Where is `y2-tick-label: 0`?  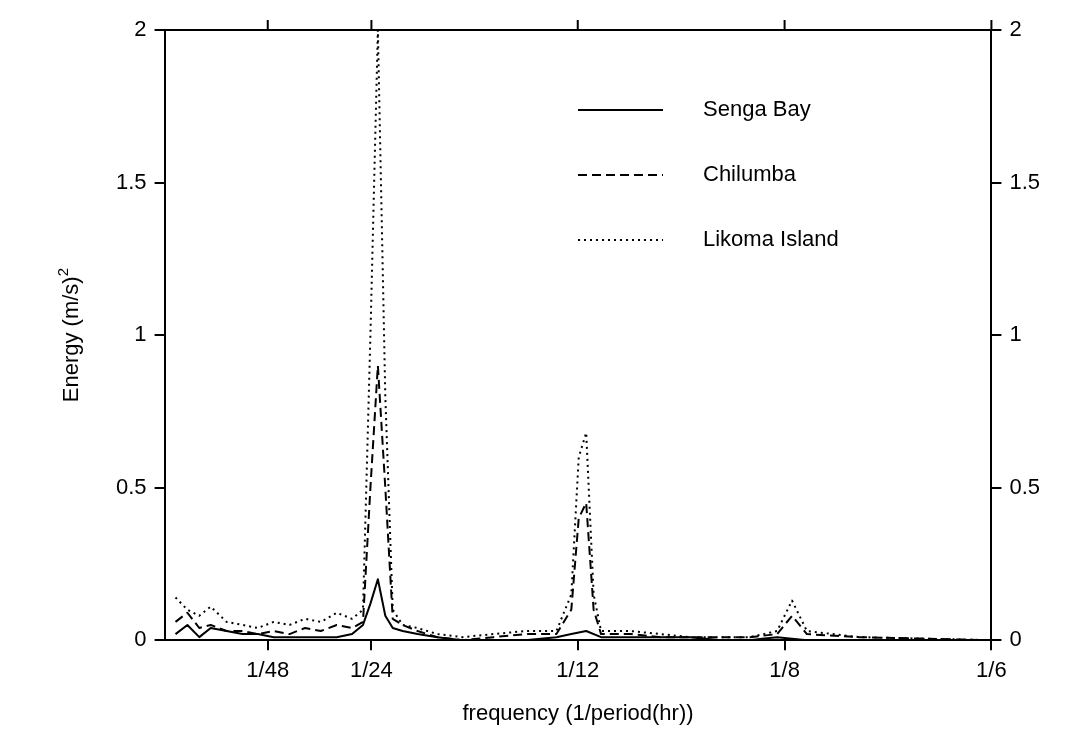
y2-tick-label: 0 is located at coordinates (1015, 639).